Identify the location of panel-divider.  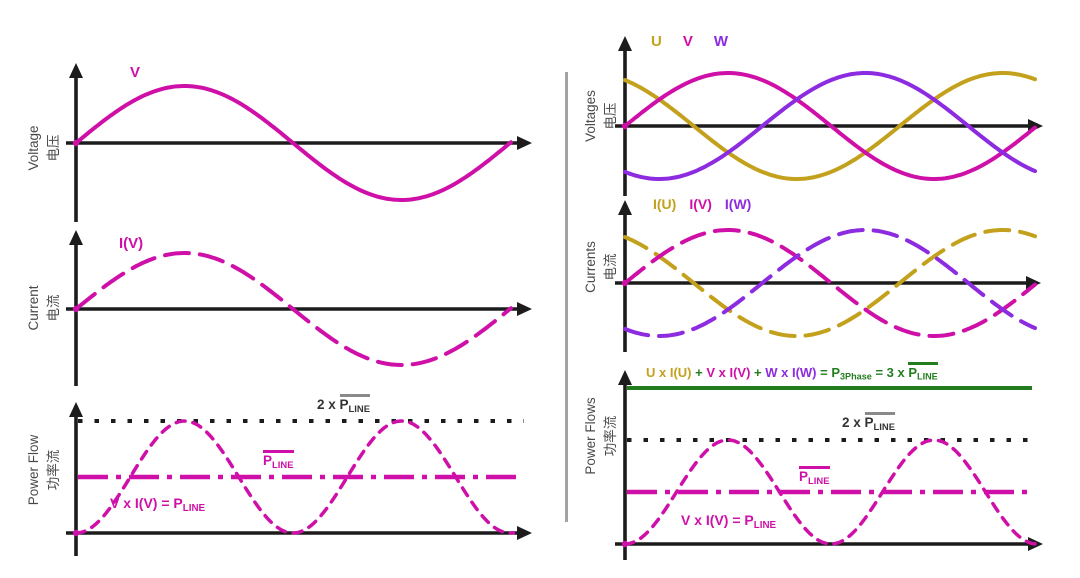
(566, 297).